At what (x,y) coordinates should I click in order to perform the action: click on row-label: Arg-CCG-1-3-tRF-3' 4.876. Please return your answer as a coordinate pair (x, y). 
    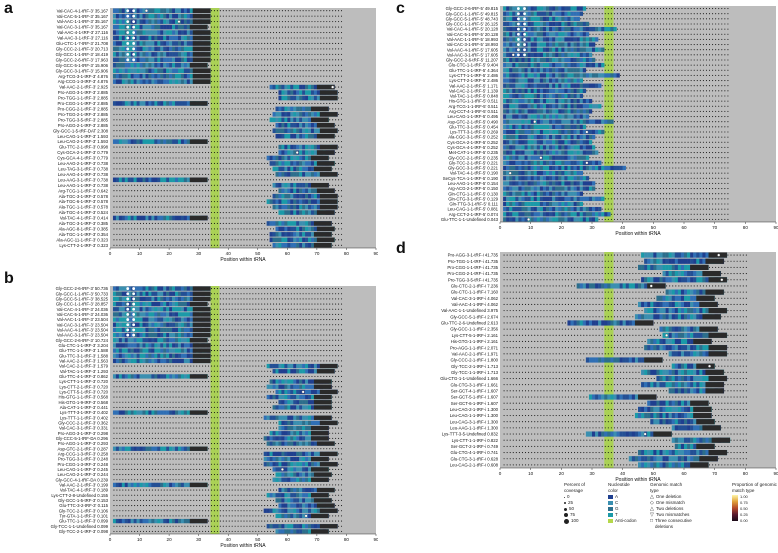
    Looking at the image, I should click on (83, 81).